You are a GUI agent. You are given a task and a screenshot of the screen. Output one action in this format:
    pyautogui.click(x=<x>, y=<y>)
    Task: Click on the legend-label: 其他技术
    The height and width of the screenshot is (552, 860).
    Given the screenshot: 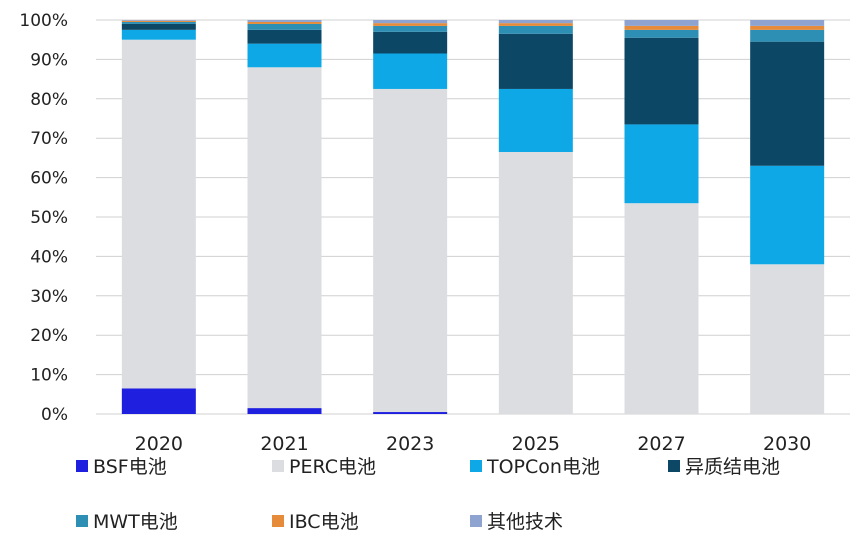 What is the action you would take?
    pyautogui.click(x=525, y=522)
    